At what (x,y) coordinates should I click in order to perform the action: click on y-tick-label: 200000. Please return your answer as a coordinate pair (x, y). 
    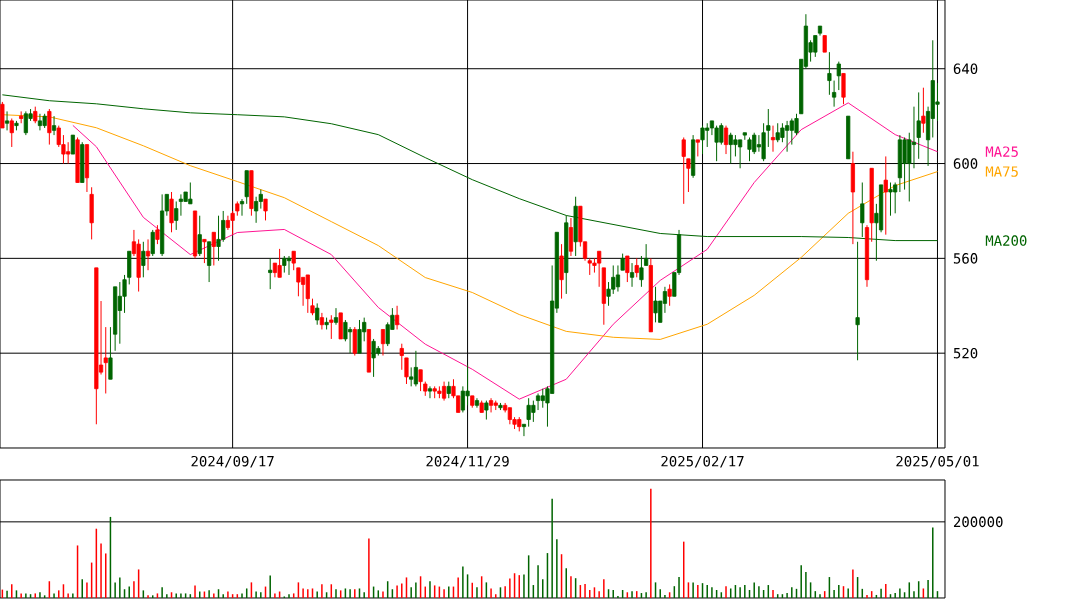
    Looking at the image, I should click on (978, 522).